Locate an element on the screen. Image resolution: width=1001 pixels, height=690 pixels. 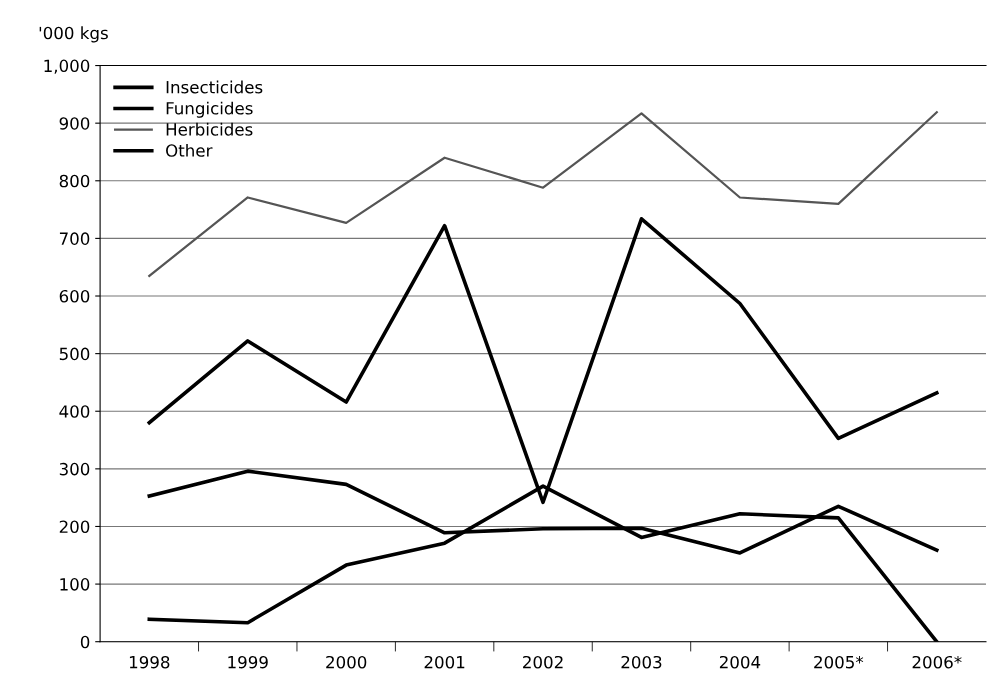
legend-label: Fungicides is located at coordinates (209, 109).